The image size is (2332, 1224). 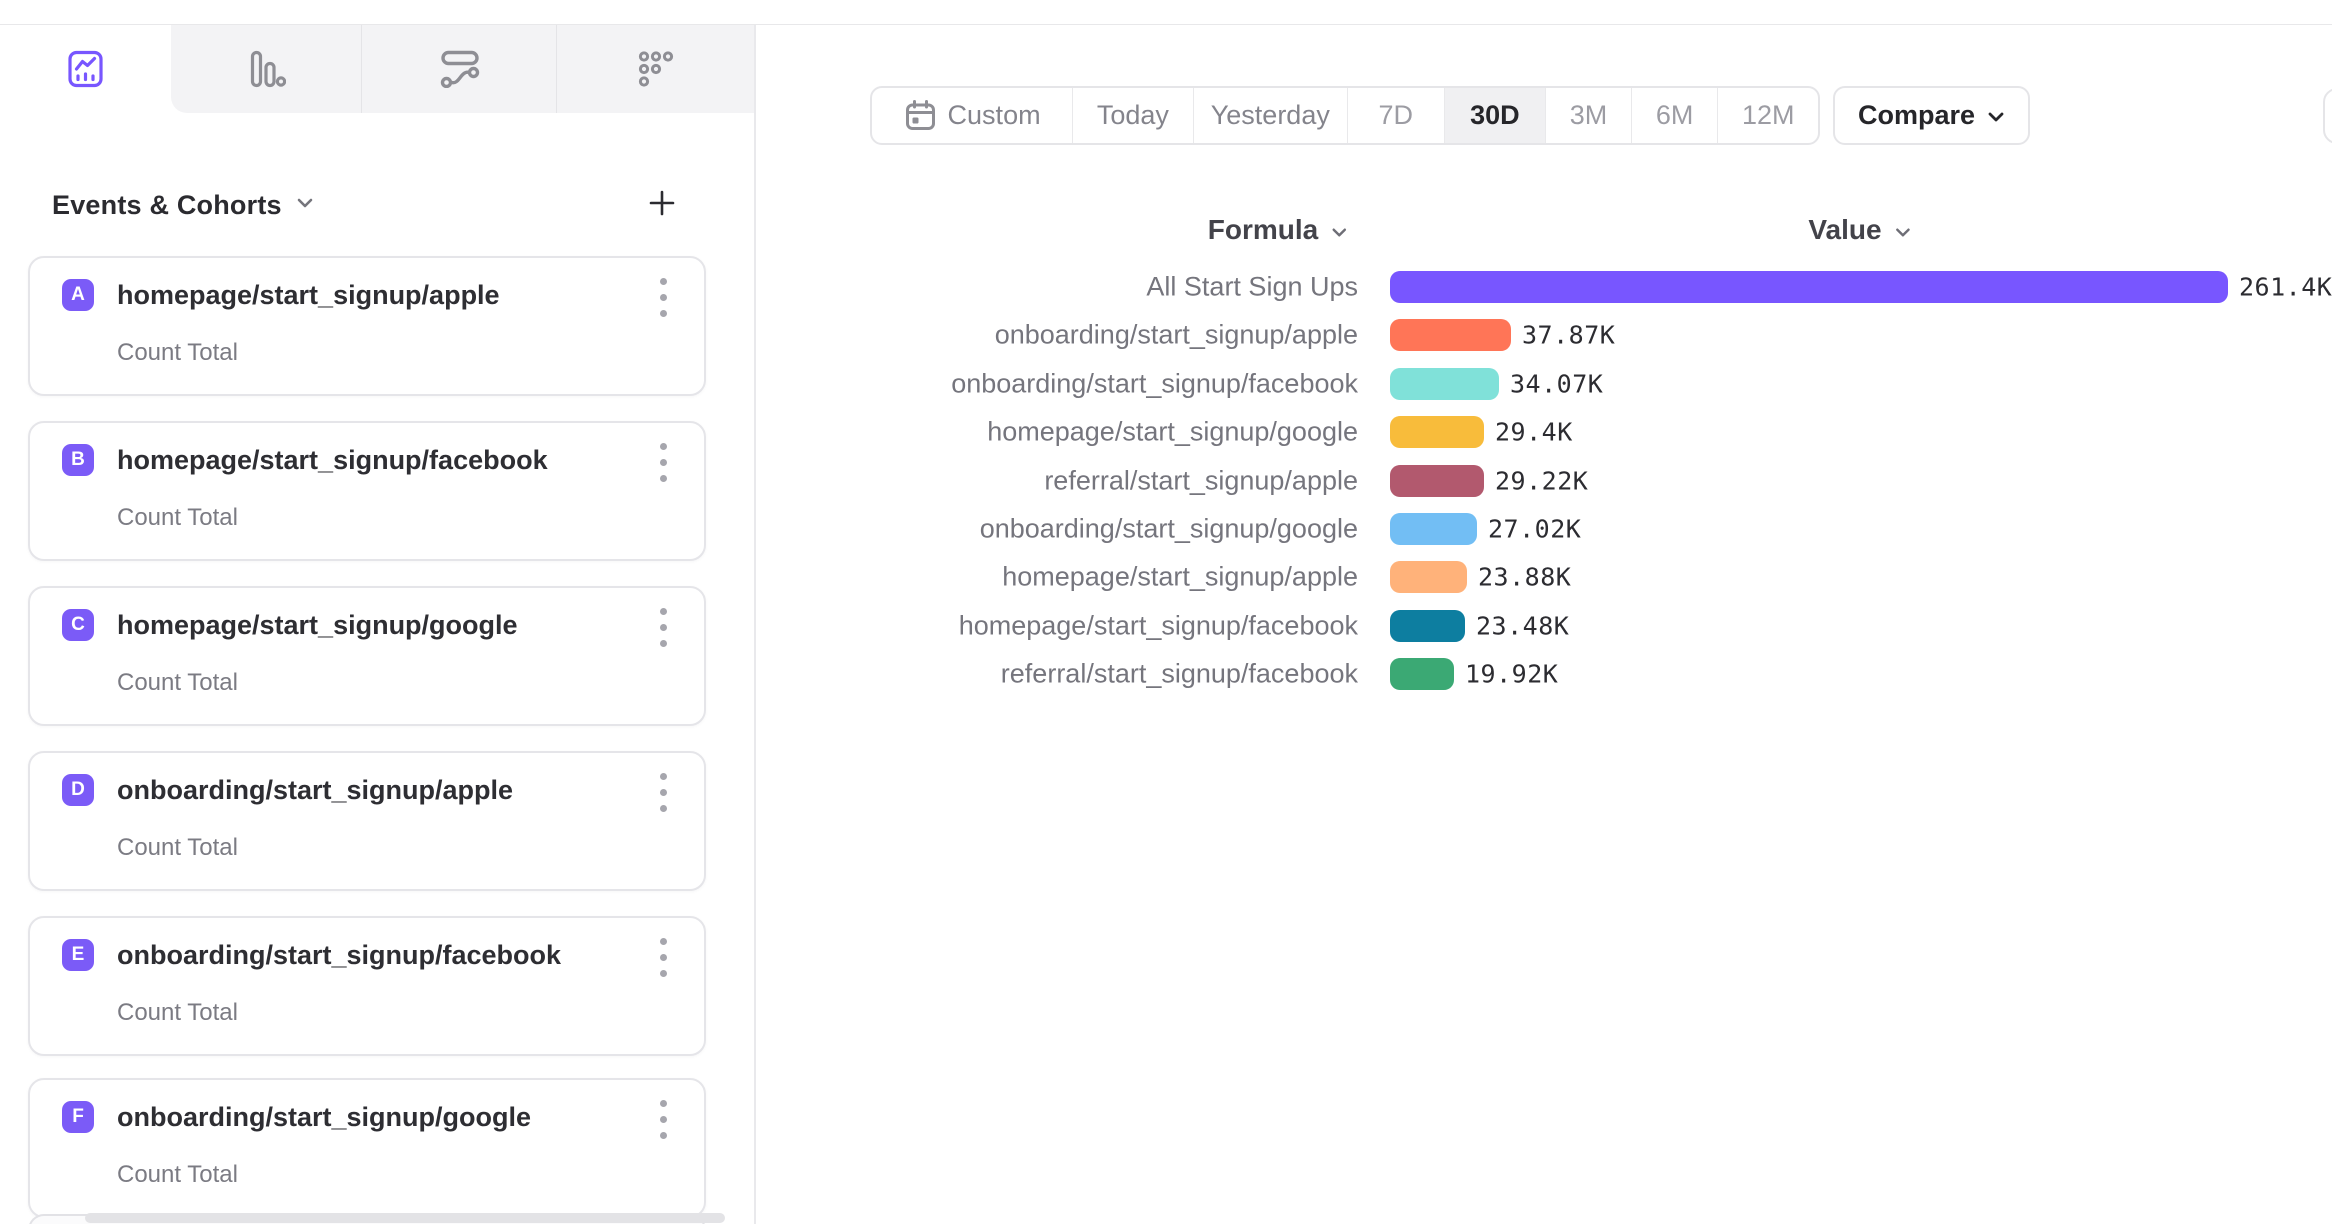 I want to click on date-range-label: 12M, so click(x=1768, y=115).